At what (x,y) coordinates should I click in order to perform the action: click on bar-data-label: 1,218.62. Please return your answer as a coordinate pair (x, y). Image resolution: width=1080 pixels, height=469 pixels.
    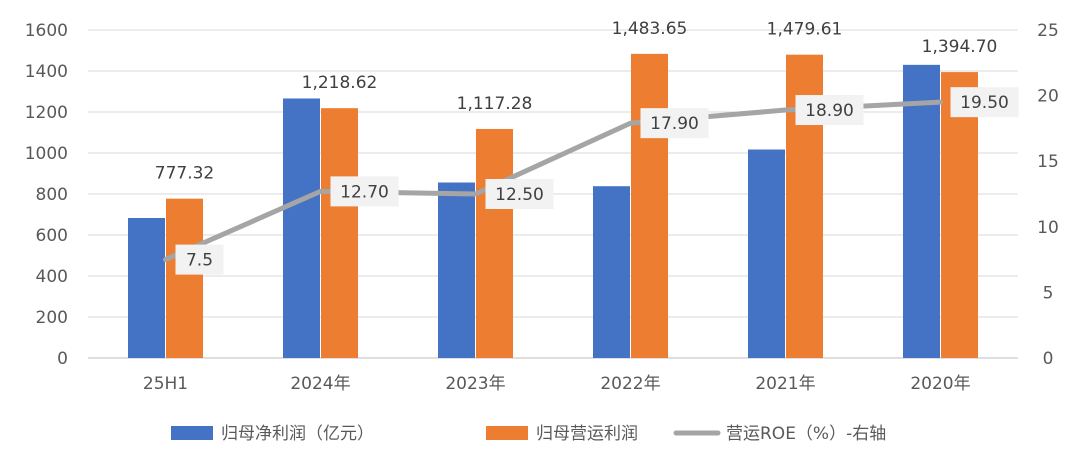
    Looking at the image, I should click on (340, 83).